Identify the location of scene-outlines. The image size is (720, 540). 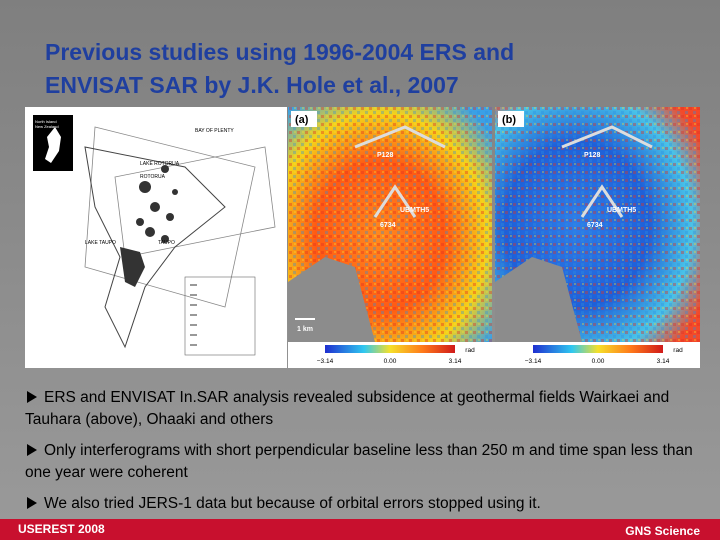
(180, 217).